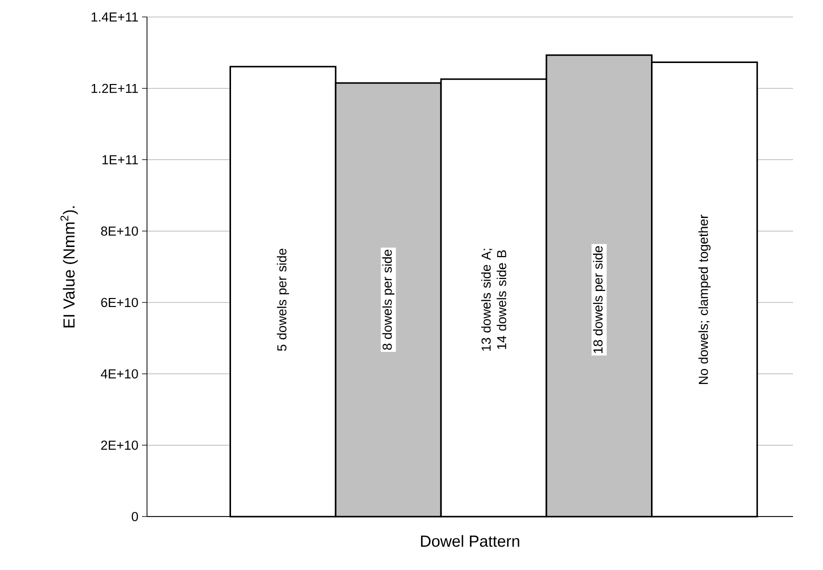 The image size is (823, 570). What do you see at coordinates (493, 299) in the screenshot?
I see `x-tick-label: 13 dowels side A; 14 dowels side B` at bounding box center [493, 299].